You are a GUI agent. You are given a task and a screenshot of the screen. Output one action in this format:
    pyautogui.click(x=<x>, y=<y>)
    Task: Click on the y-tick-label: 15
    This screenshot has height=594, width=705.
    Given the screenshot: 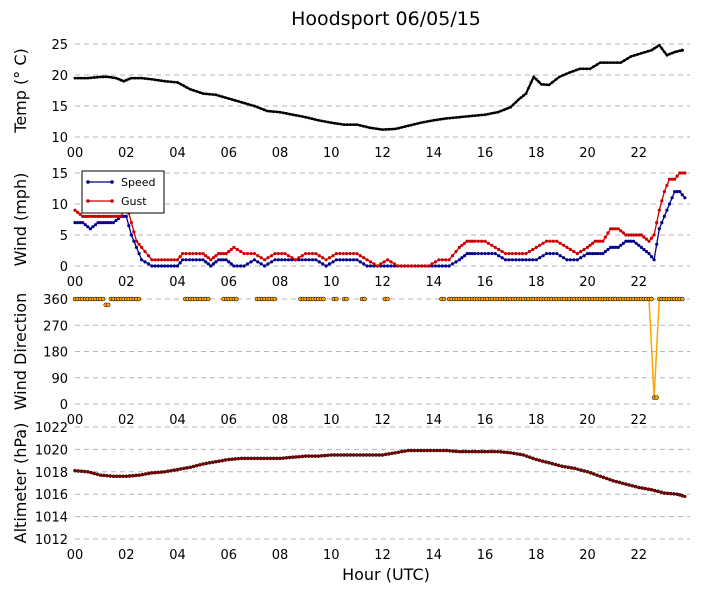 What is the action you would take?
    pyautogui.click(x=59, y=107)
    